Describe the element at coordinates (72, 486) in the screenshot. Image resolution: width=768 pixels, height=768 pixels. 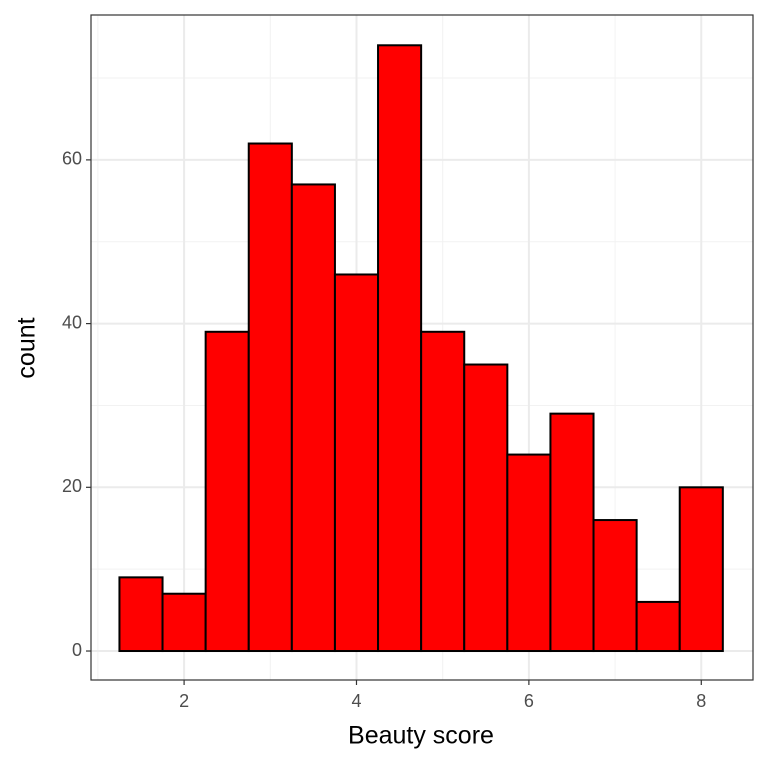
I see `y-tick-label: 20` at that location.